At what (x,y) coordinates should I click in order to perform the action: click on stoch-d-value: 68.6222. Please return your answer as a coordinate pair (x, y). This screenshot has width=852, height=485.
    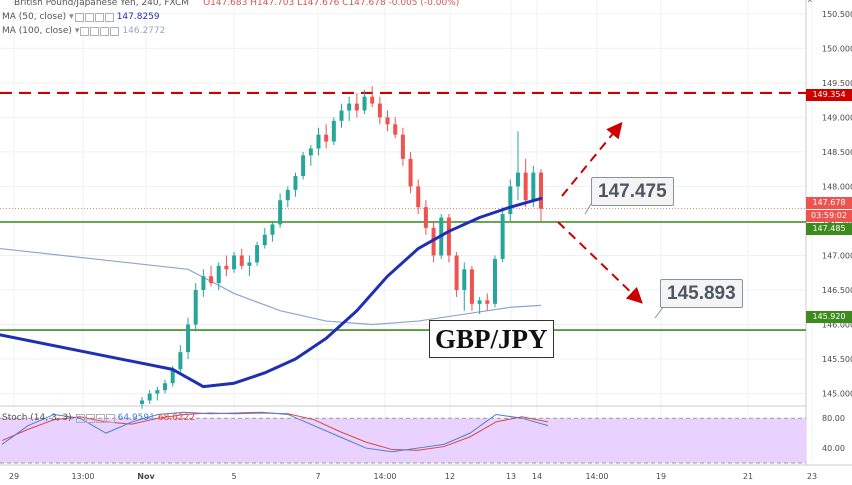
    Looking at the image, I should click on (176, 418).